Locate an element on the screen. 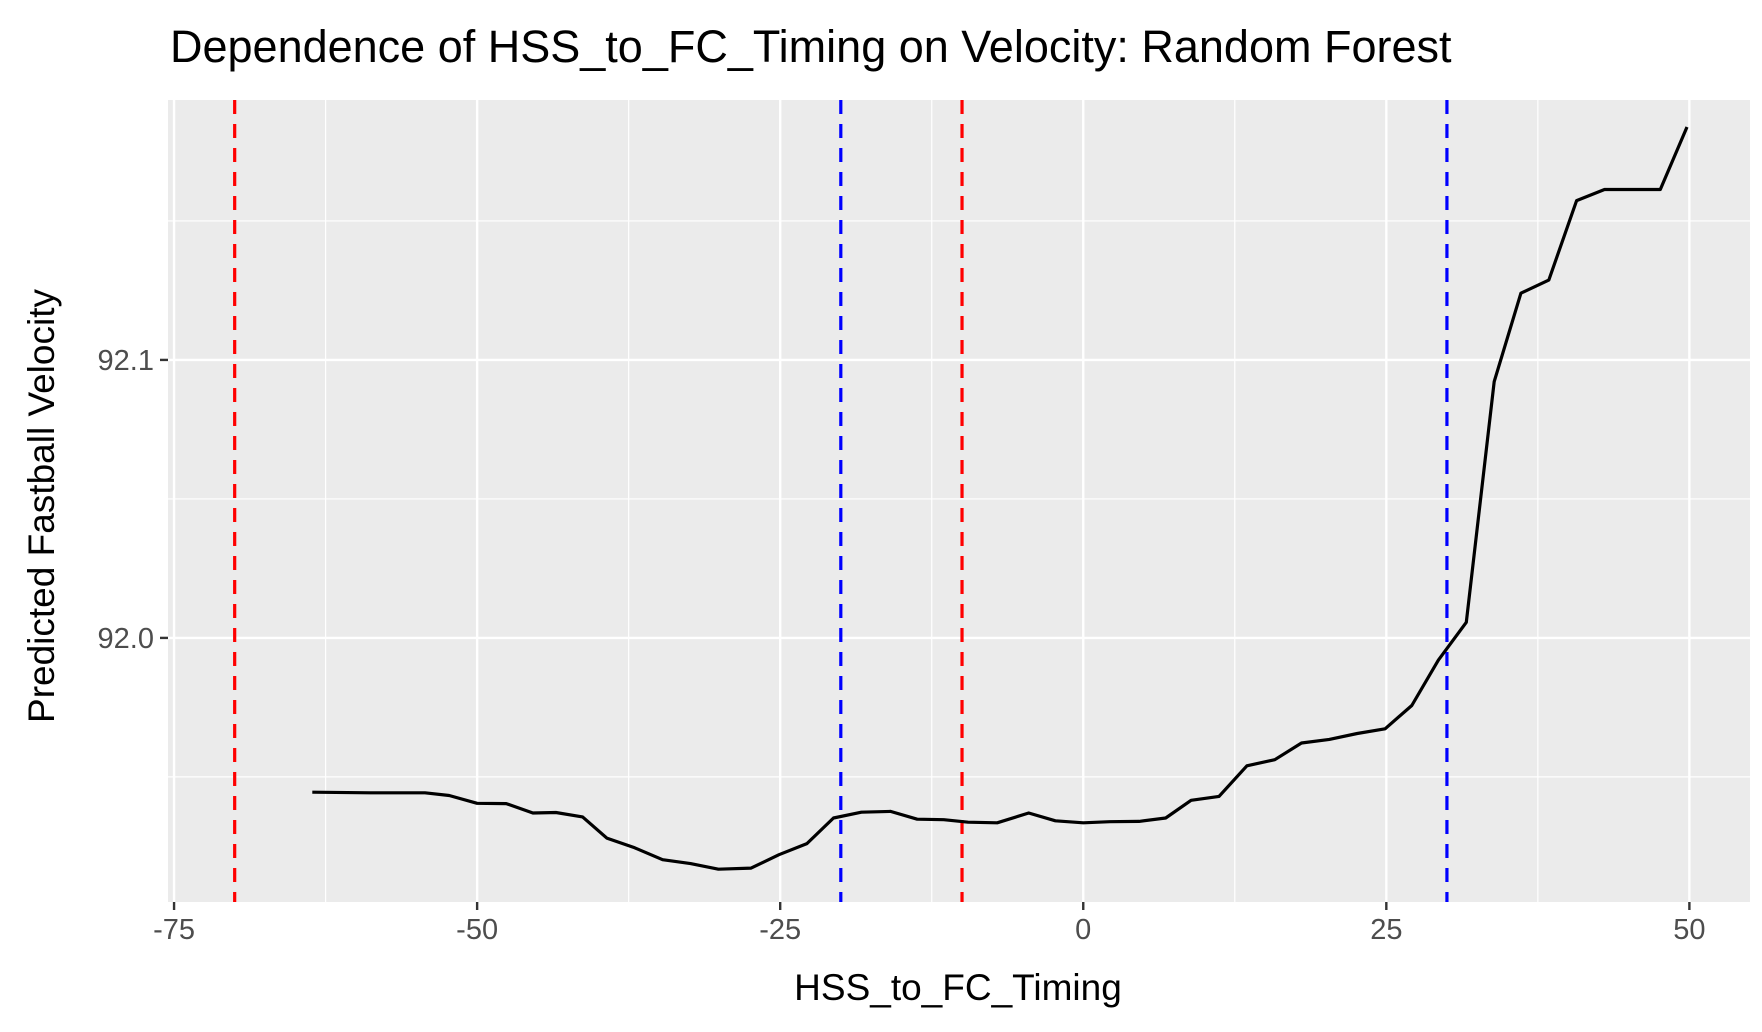  x-tick-label: 50 is located at coordinates (1689, 930).